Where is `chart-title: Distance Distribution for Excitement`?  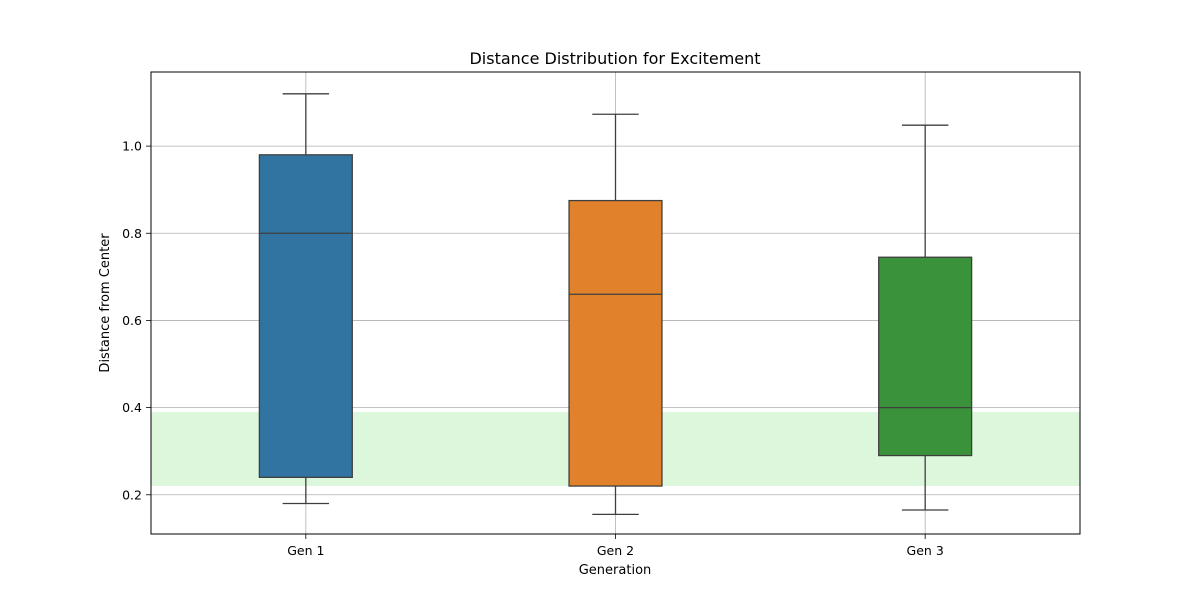
chart-title: Distance Distribution for Excitement is located at coordinates (614, 58).